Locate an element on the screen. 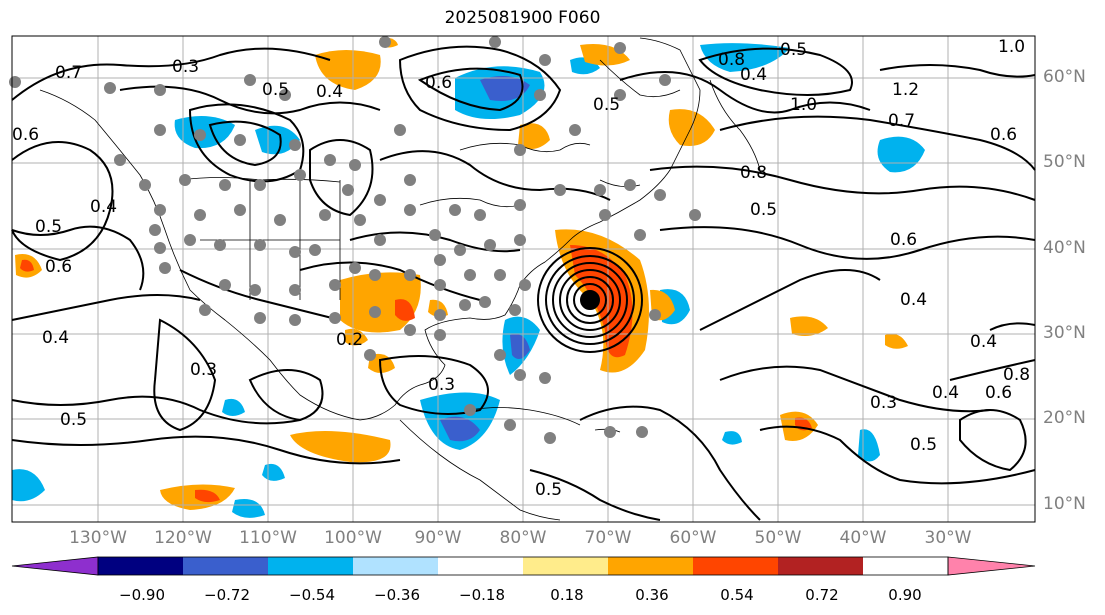 The width and height of the screenshot is (1105, 615). colorbar-tick-label: 0.54 is located at coordinates (737, 595).